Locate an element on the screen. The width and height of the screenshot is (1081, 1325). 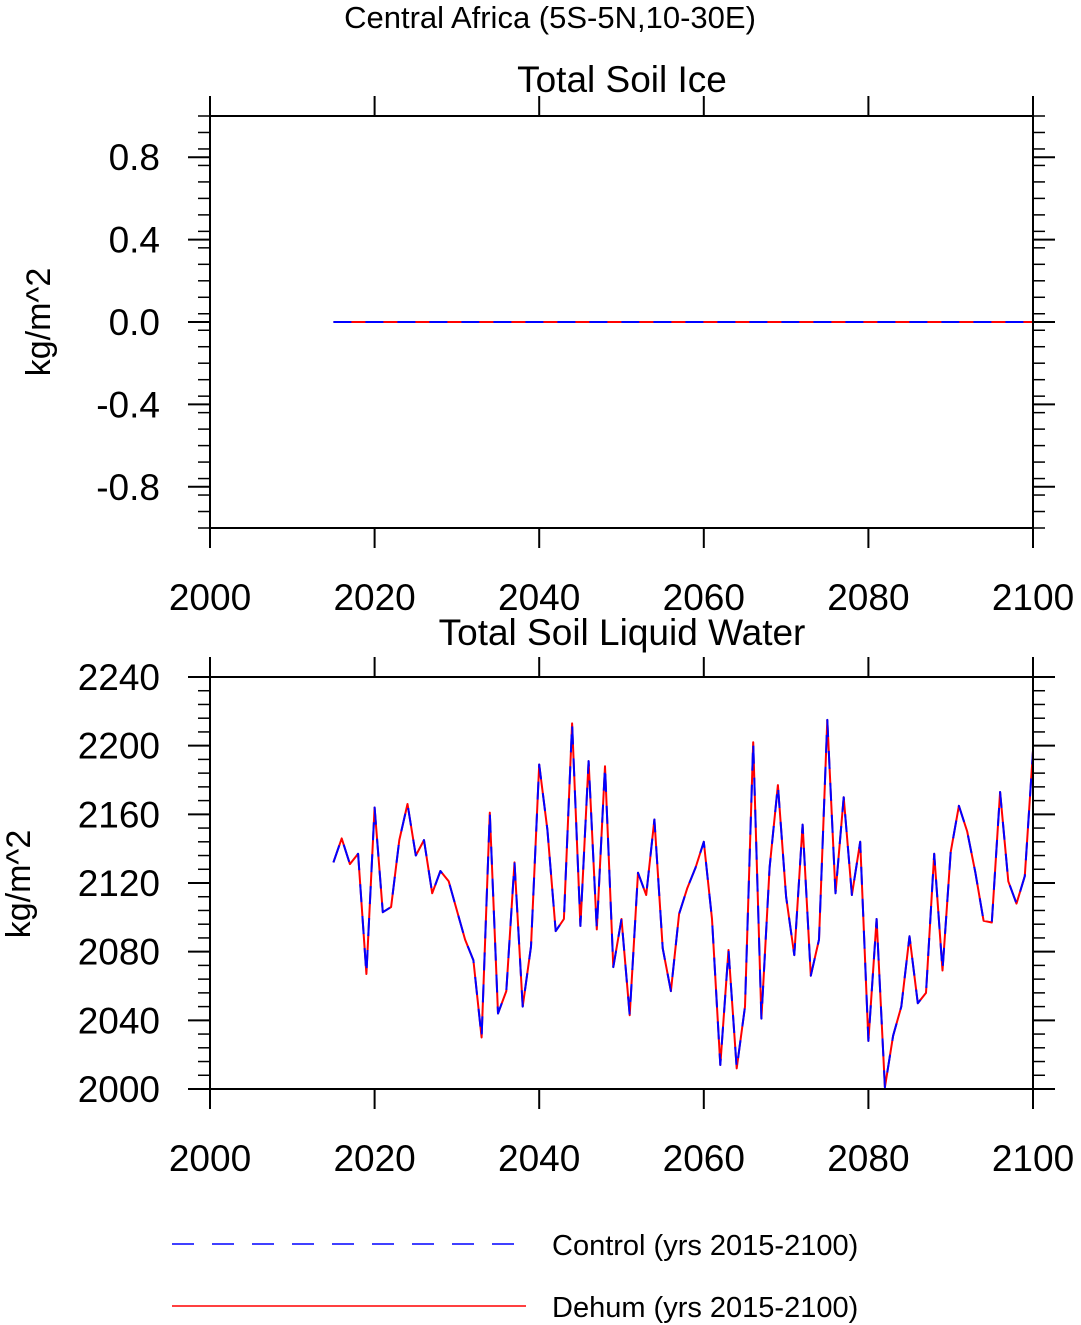
soil-ice-ytick-label: -0.8 is located at coordinates (128, 487).